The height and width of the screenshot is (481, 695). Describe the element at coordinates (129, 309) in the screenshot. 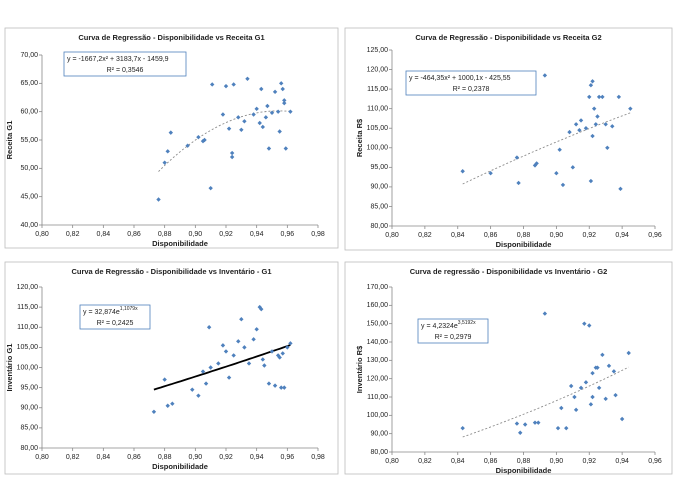

I see `equation-exponent: 1,1079x` at that location.